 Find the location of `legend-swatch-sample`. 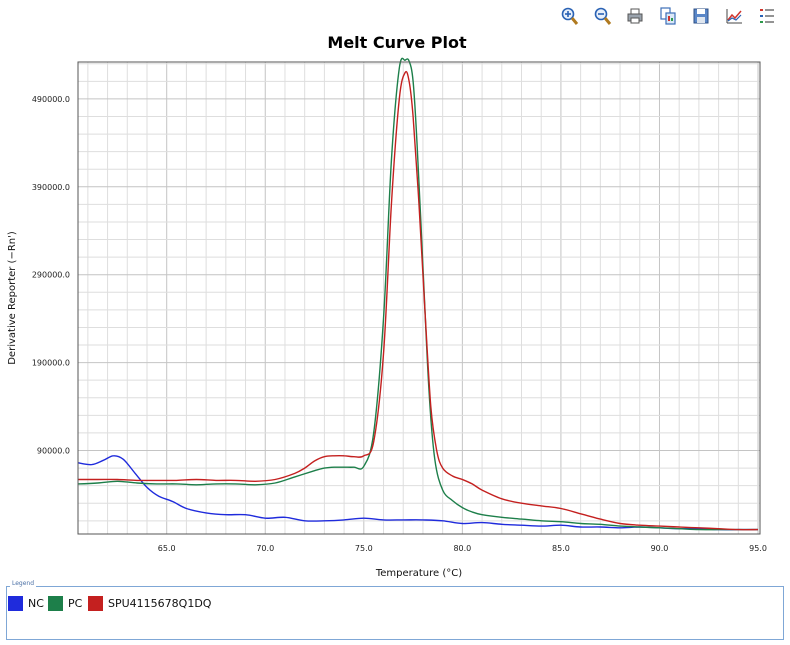

legend-swatch-sample is located at coordinates (95, 603).